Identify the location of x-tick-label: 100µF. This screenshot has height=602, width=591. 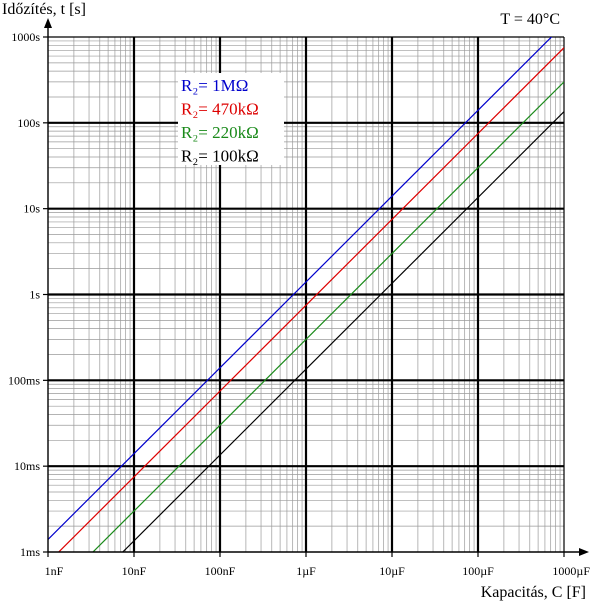
(478, 571).